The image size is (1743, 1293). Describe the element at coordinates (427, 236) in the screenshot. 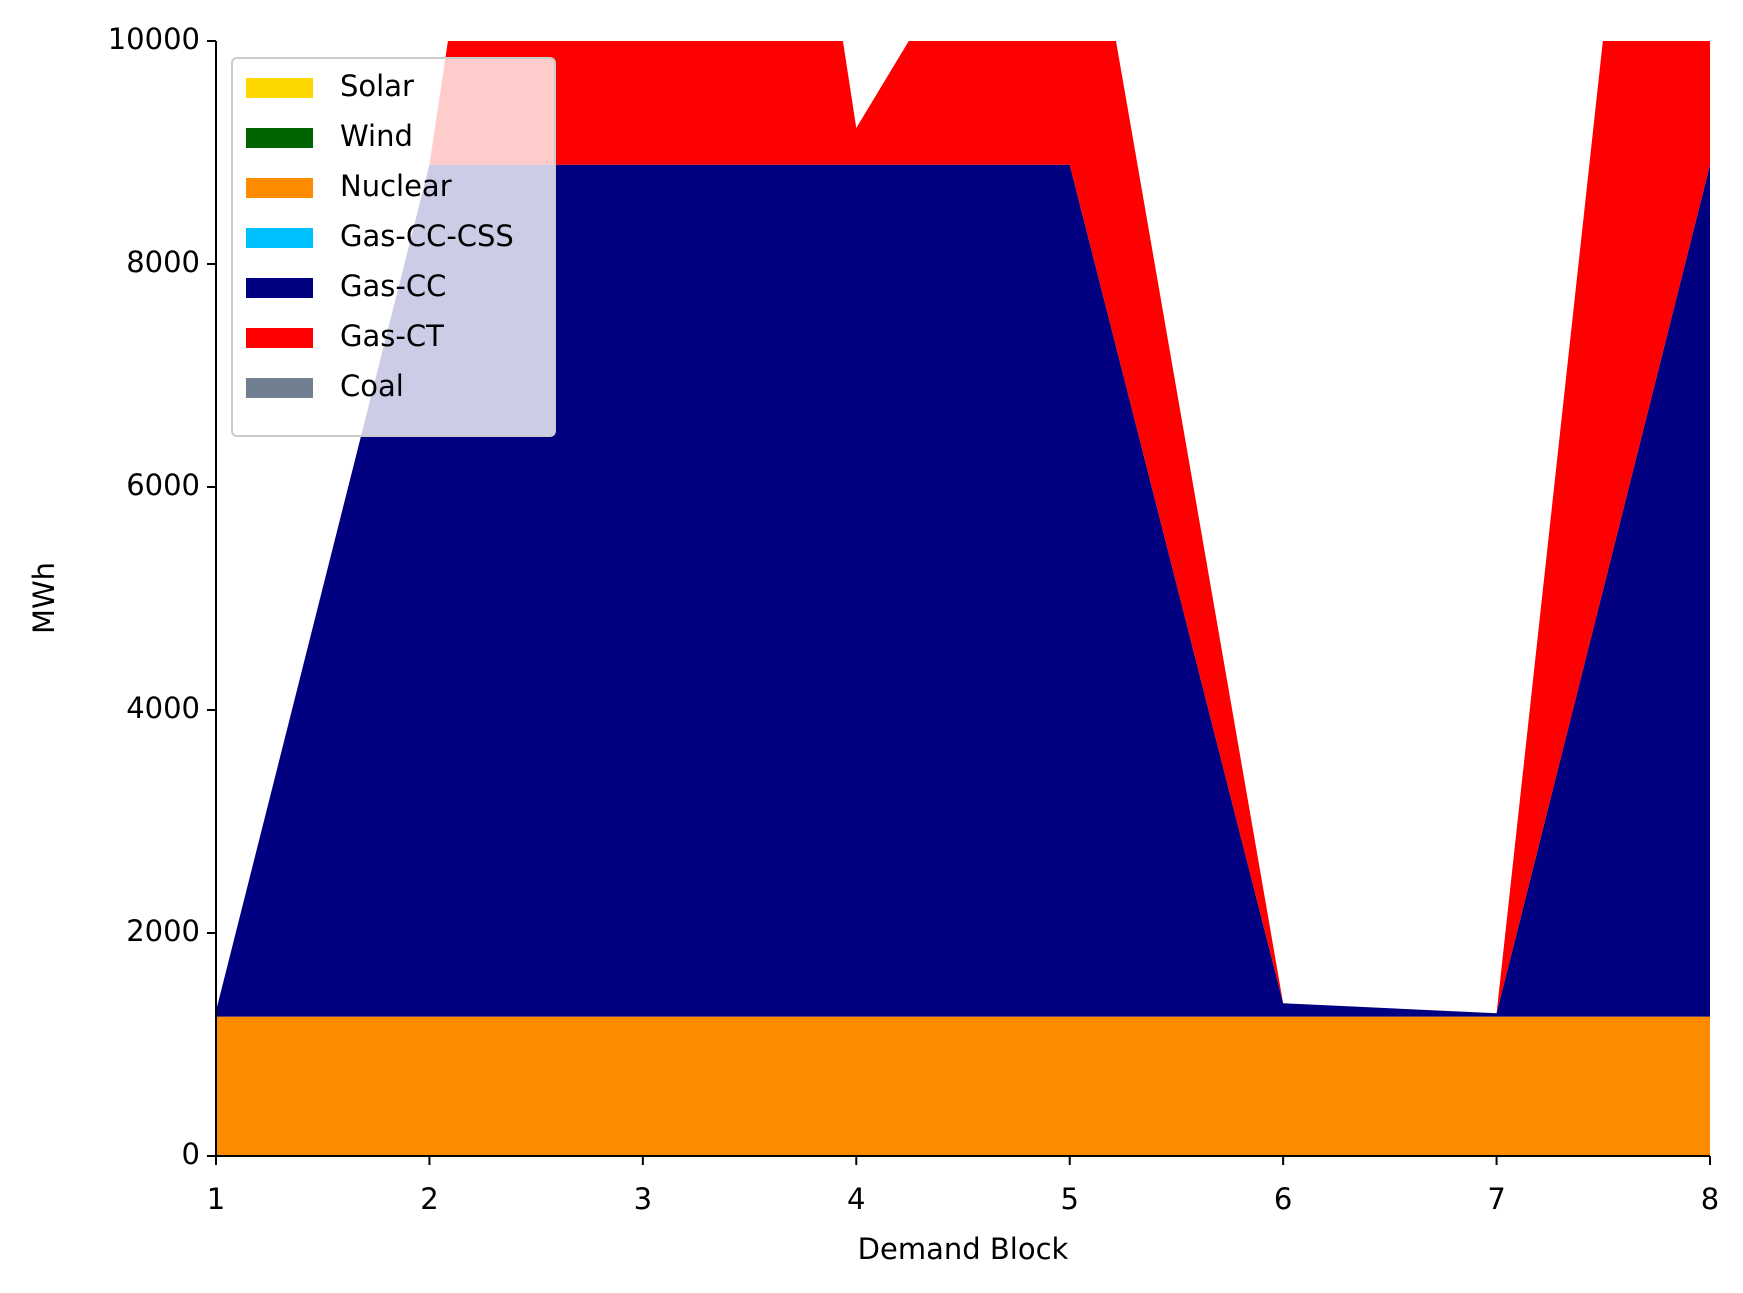

I see `legend-label: Gas-CC-CSS` at that location.